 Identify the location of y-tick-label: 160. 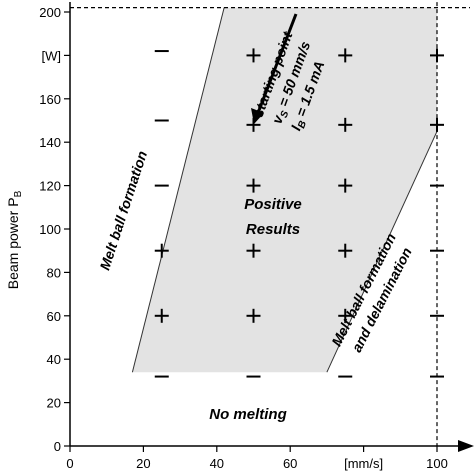
(50, 99).